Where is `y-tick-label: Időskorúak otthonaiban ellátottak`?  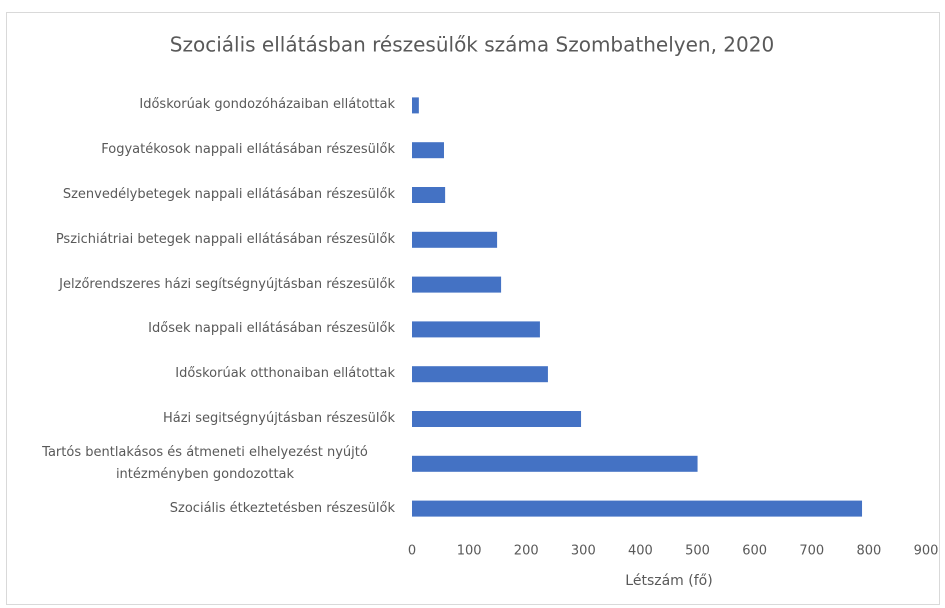 y-tick-label: Időskorúak otthonaiban ellátottak is located at coordinates (285, 374).